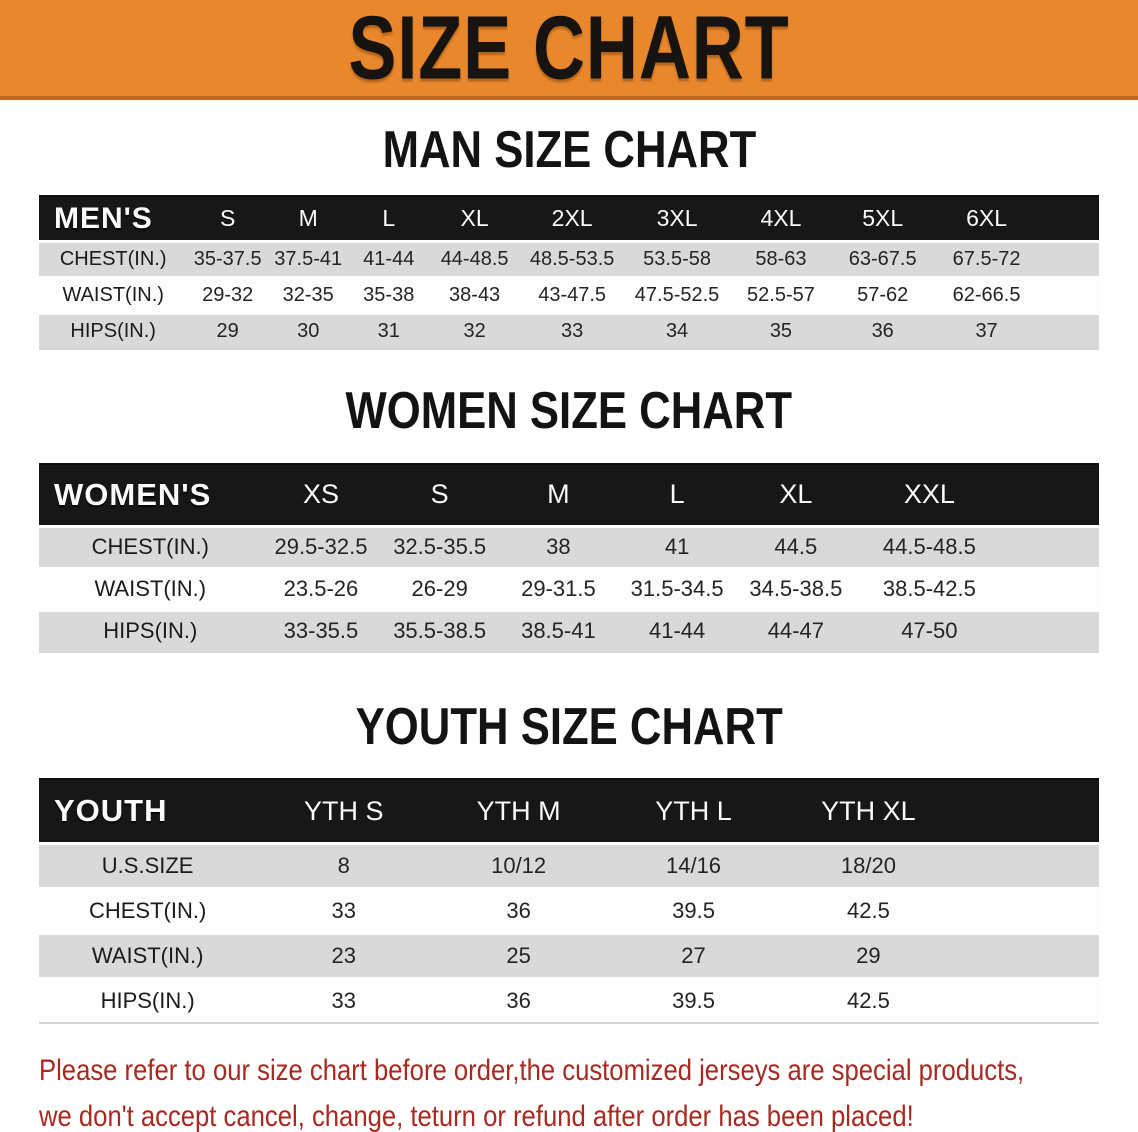 The image size is (1138, 1132). What do you see at coordinates (868, 865) in the screenshot?
I see `measurement-value: 18/20` at bounding box center [868, 865].